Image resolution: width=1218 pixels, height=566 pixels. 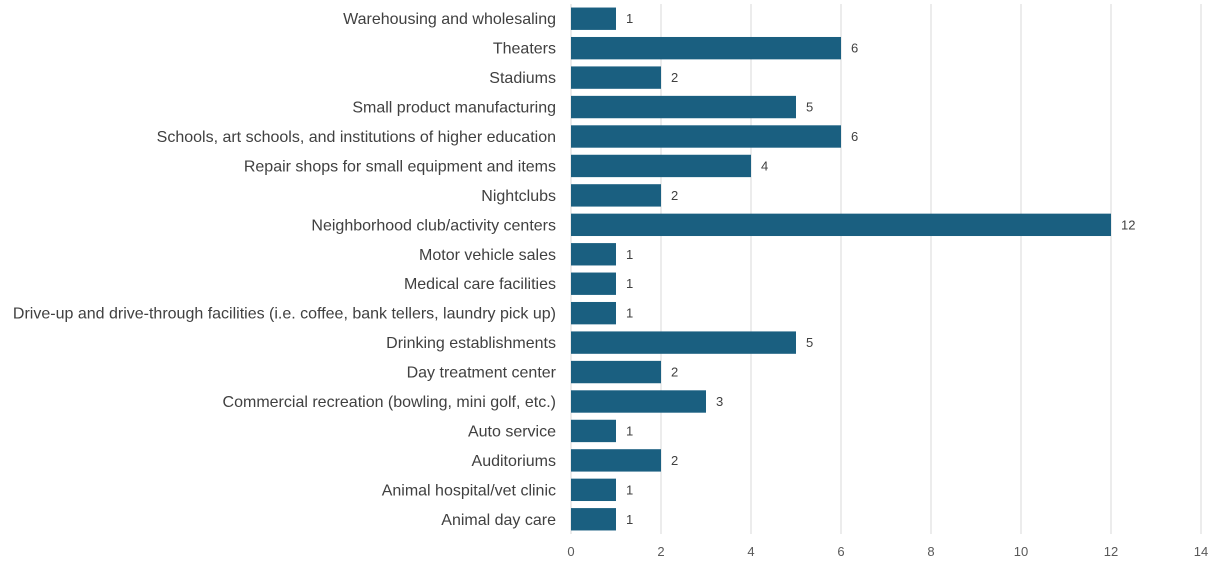 What do you see at coordinates (480, 284) in the screenshot?
I see `category-label: Medical care facilities` at bounding box center [480, 284].